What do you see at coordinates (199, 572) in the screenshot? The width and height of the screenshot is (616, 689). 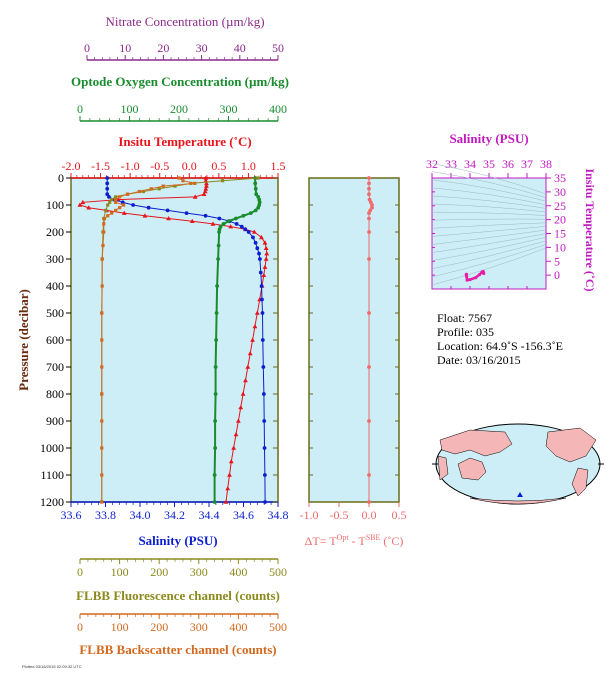 I see `fluorescence-tick-label: 300` at bounding box center [199, 572].